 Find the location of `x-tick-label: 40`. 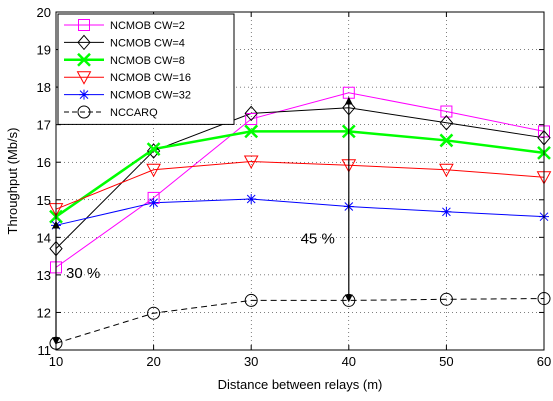

x-tick-label: 40 is located at coordinates (349, 361).